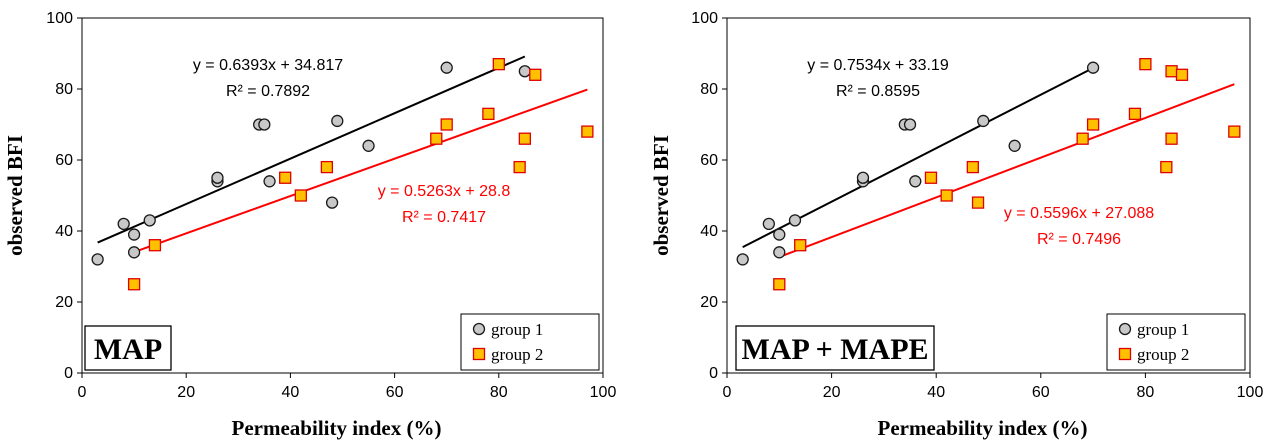 This screenshot has height=442, width=1282. I want to click on r-squared-group-1: R² = 0.7892, so click(268, 91).